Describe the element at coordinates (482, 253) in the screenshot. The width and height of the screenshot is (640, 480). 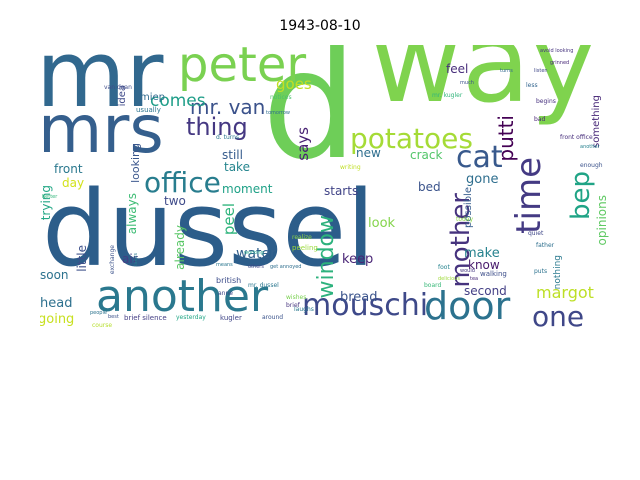
I see `word: make` at that location.